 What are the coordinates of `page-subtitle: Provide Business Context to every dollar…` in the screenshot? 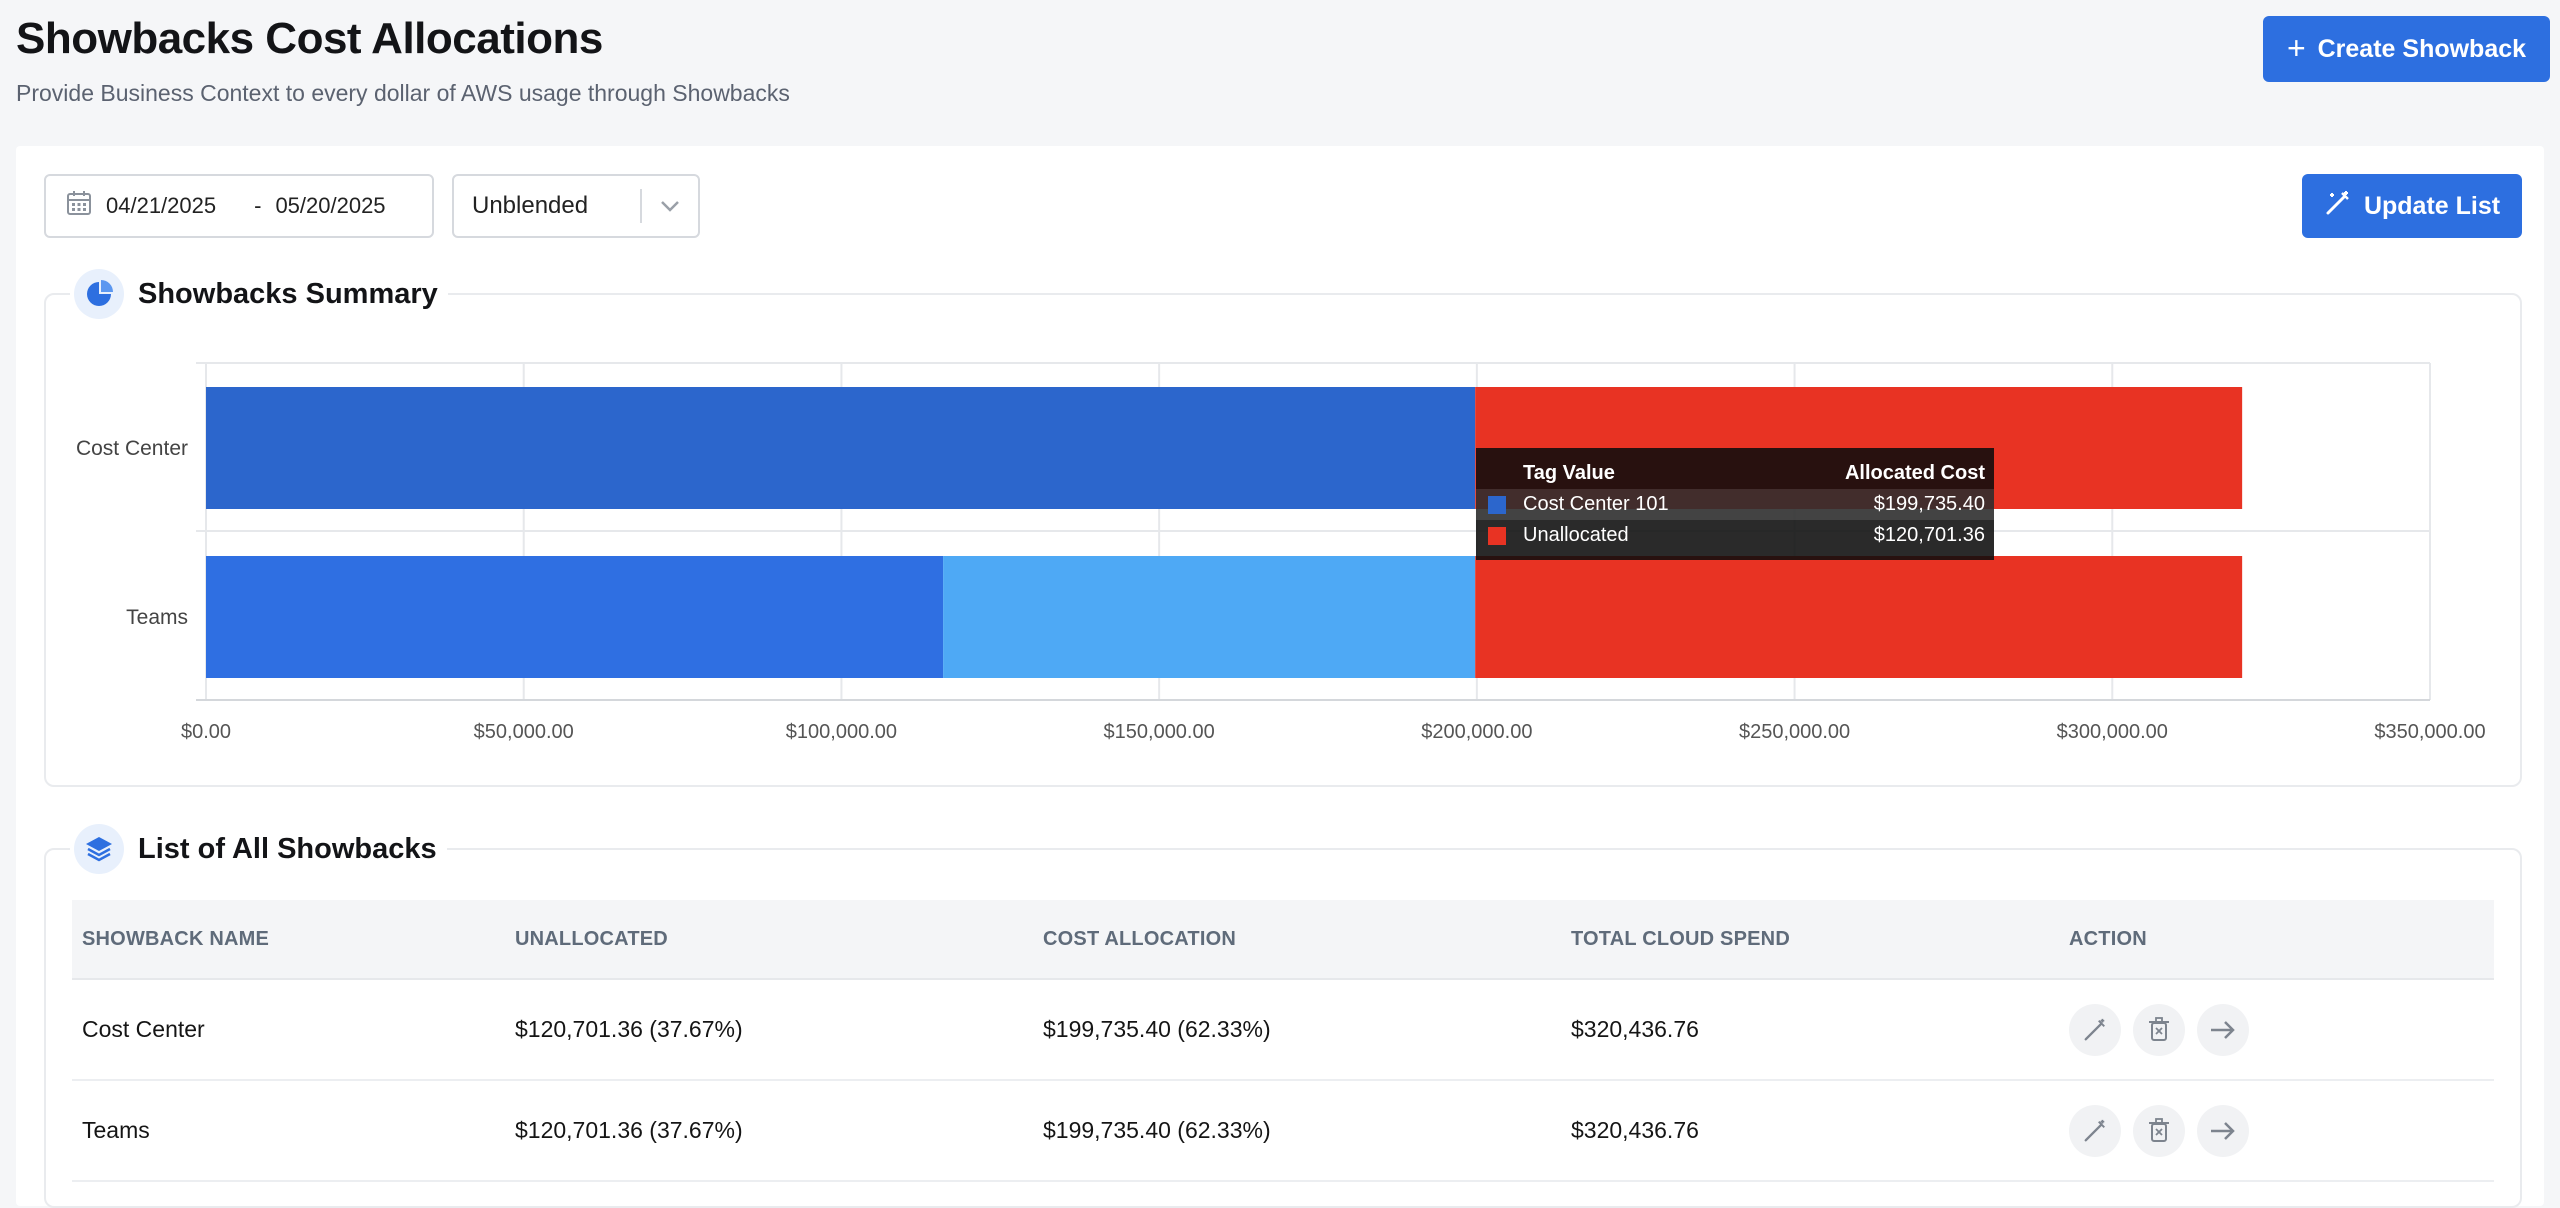 It's located at (403, 93).